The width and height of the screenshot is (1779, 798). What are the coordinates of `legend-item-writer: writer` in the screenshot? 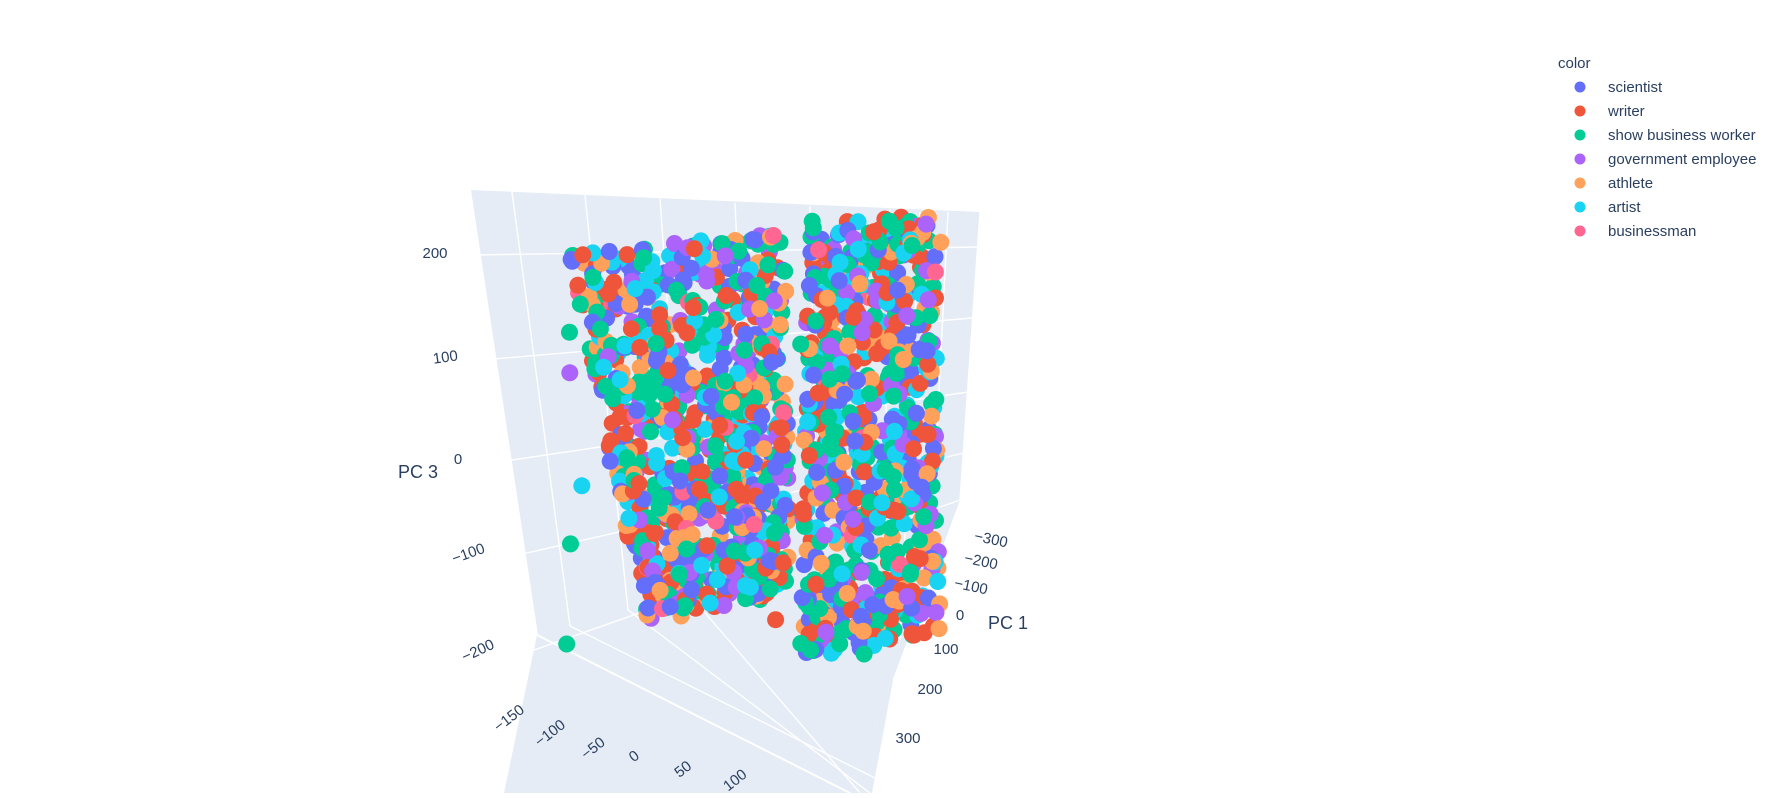 It's located at (1609, 111).